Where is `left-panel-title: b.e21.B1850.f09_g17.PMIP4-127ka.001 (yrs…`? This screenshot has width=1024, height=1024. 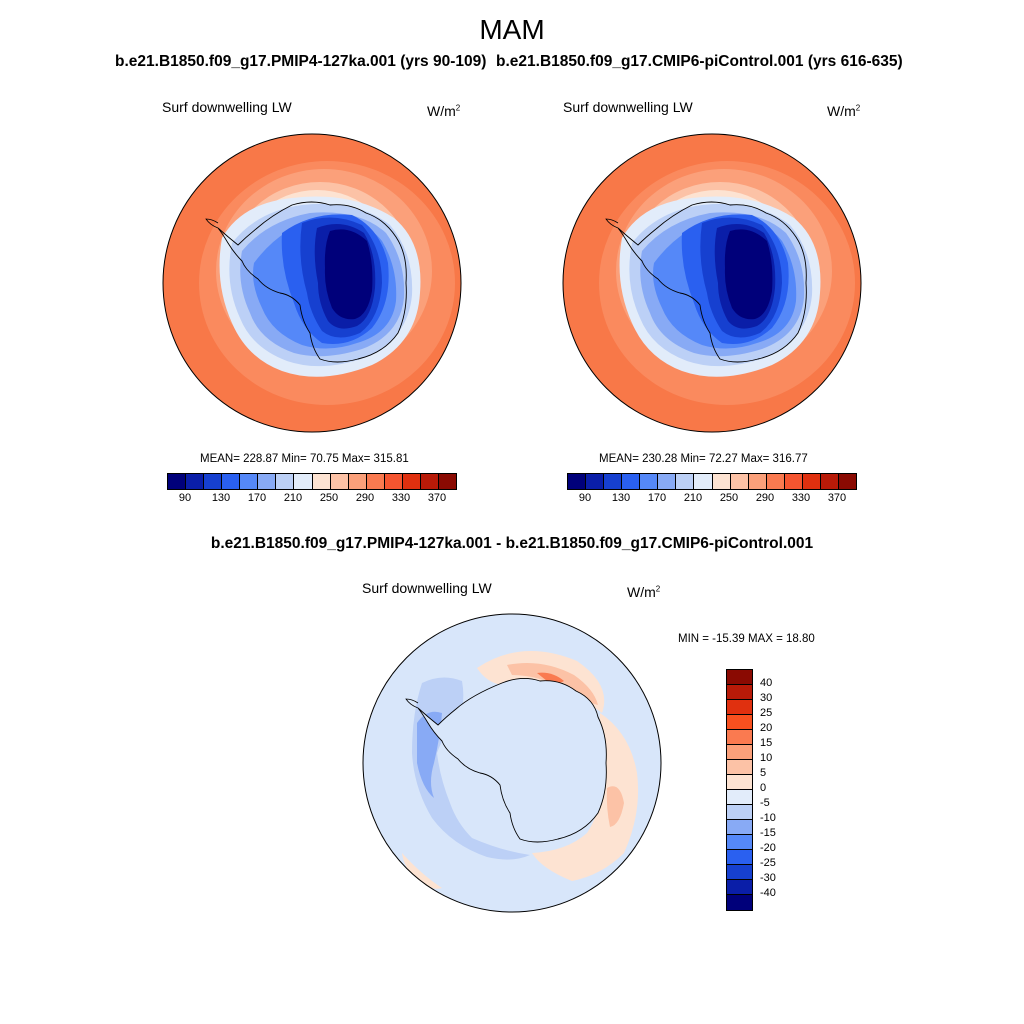
left-panel-title: b.e21.B1850.f09_g17.PMIP4-127ka.001 (yrs… is located at coordinates (301, 61).